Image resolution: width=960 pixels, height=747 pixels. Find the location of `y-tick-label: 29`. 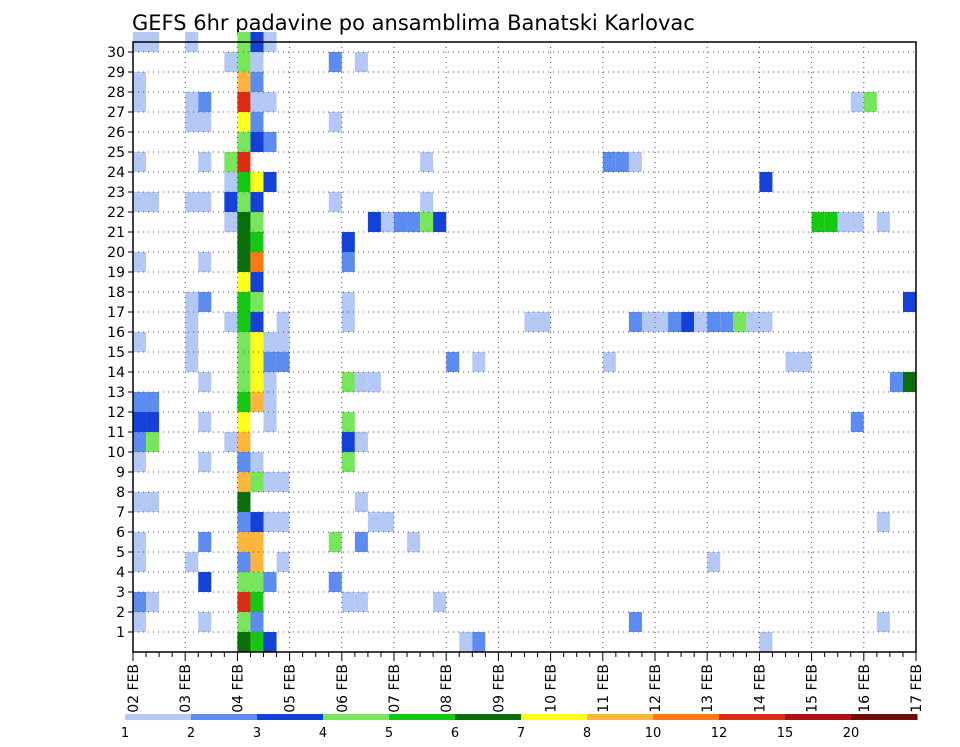

y-tick-label: 29 is located at coordinates (116, 73).